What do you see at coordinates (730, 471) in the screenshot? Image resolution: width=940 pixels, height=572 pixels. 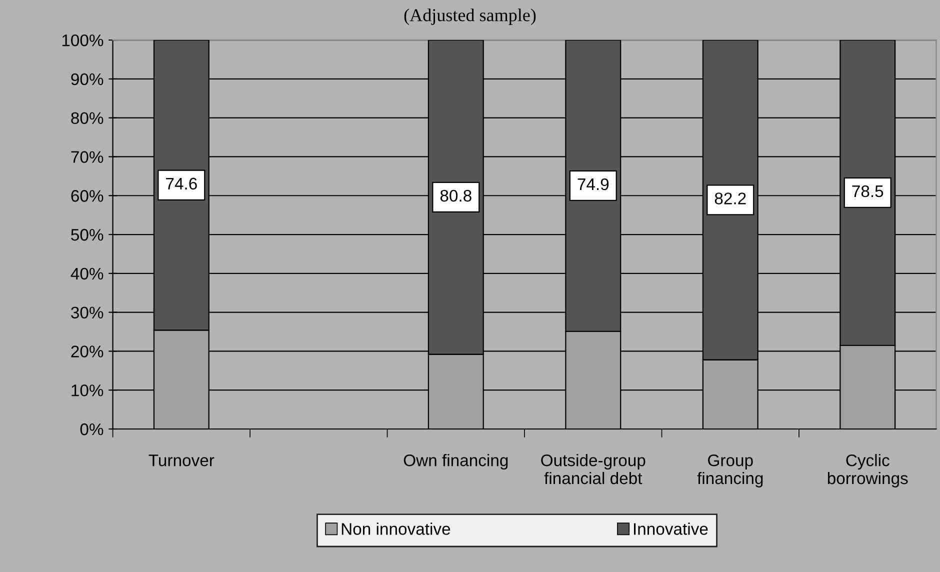 I see `x-tick-label: Group financing` at bounding box center [730, 471].